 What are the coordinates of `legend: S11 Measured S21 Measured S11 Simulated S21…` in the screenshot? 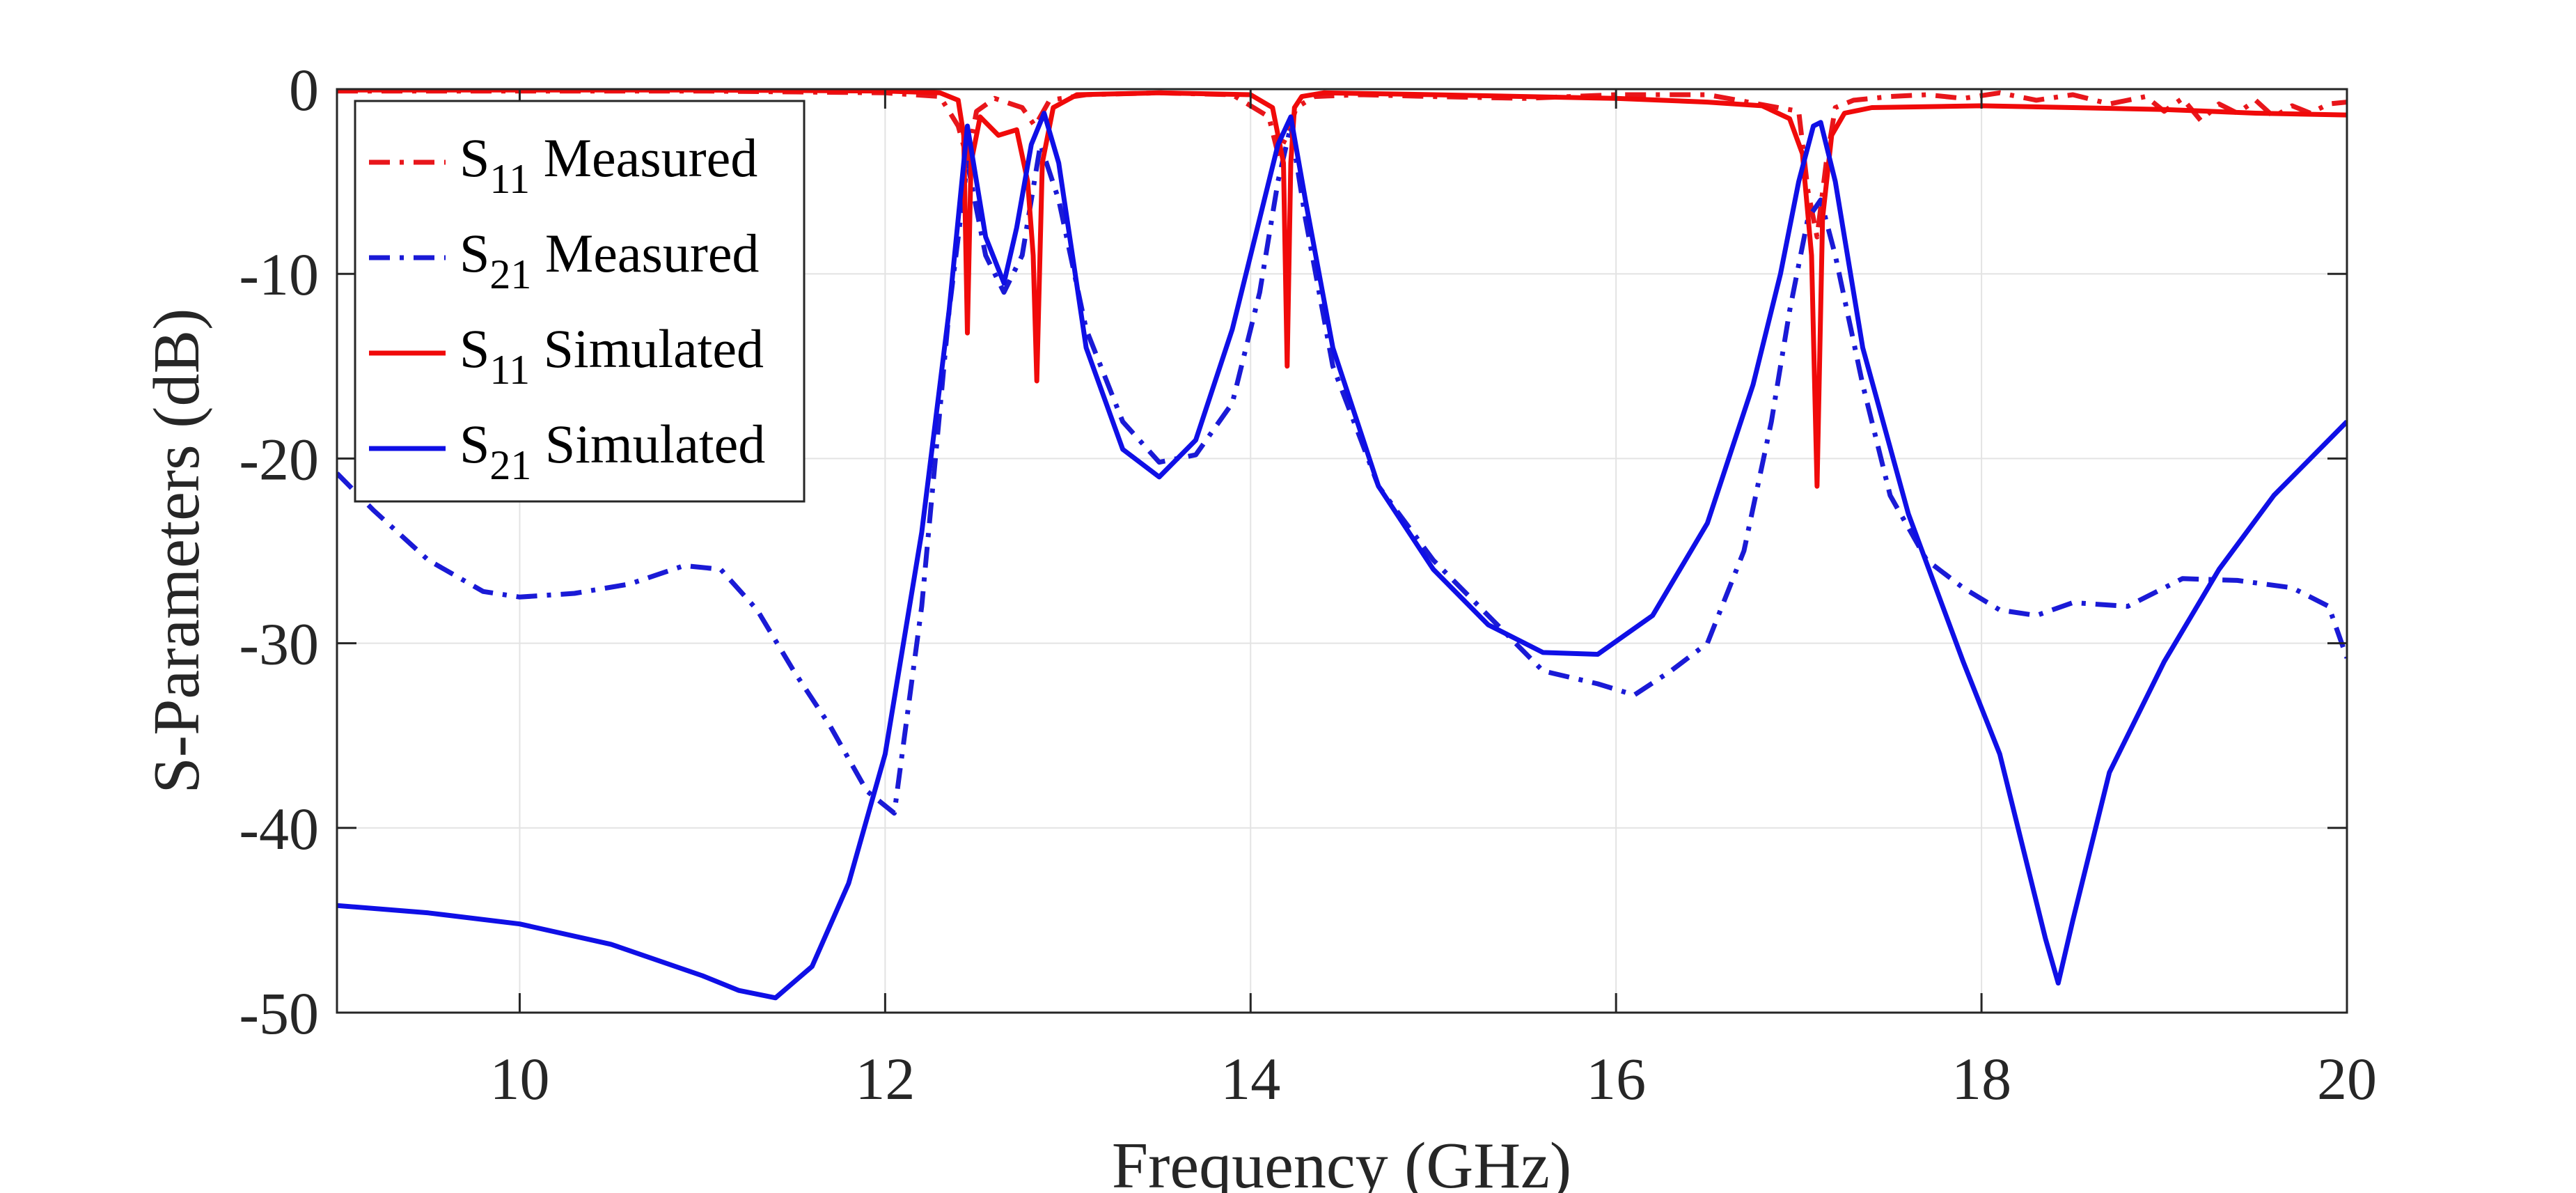 It's located at (580, 302).